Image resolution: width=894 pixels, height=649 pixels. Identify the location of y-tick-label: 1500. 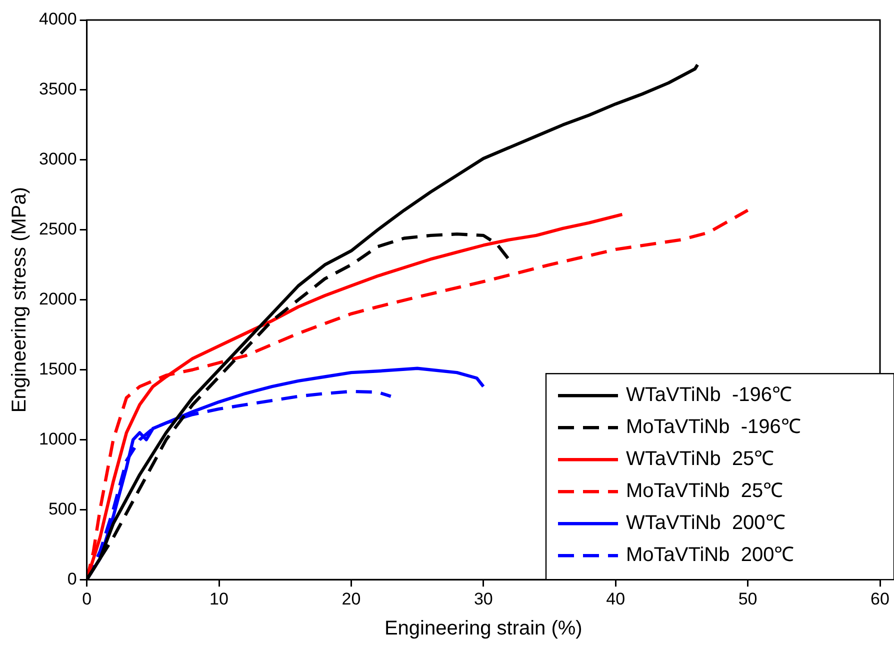
(57, 368).